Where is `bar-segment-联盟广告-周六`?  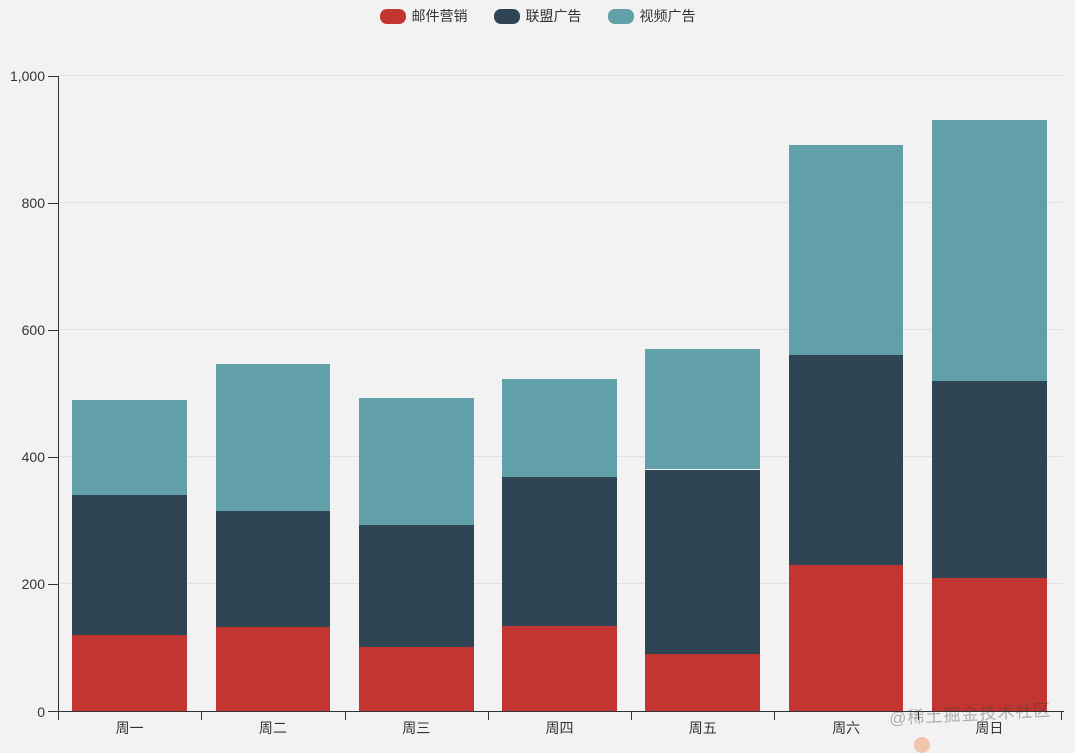 bar-segment-联盟广告-周六 is located at coordinates (846, 460).